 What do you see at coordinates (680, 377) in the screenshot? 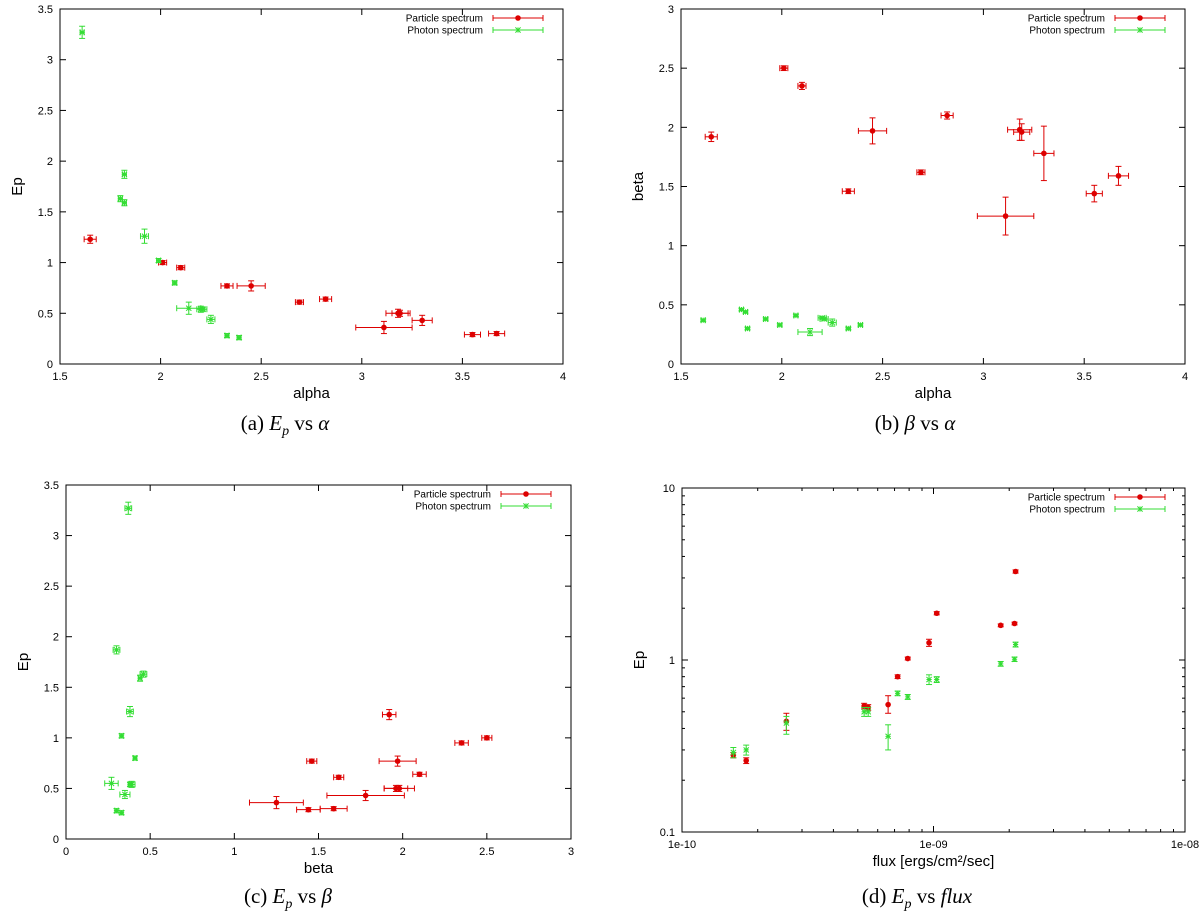
I see `x-tick-label: 1.5` at bounding box center [680, 377].